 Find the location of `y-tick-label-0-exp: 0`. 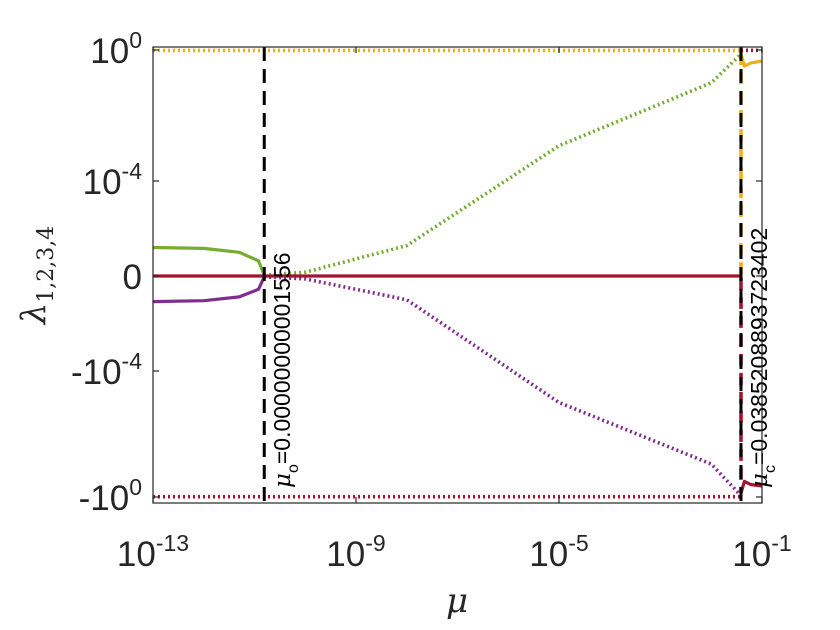

y-tick-label-0-exp: 0 is located at coordinates (135, 40).